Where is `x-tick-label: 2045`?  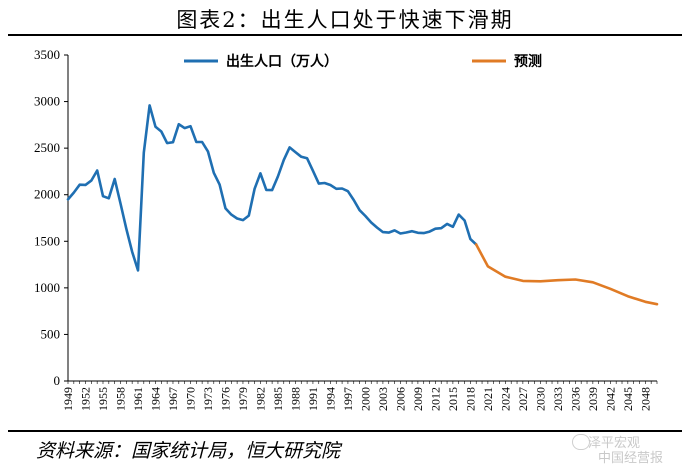
x-tick-label: 2045 is located at coordinates (628, 399).